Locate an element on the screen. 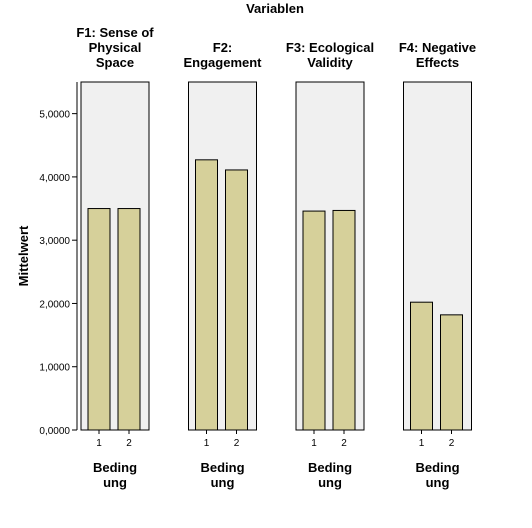 This screenshot has height=528, width=532. panel-title-line: Effects is located at coordinates (437, 62).